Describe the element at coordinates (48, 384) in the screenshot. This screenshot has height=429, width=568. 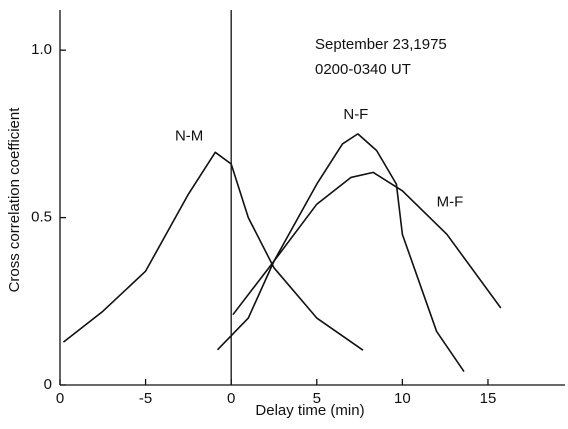
I see `y-tick-label: 0` at that location.